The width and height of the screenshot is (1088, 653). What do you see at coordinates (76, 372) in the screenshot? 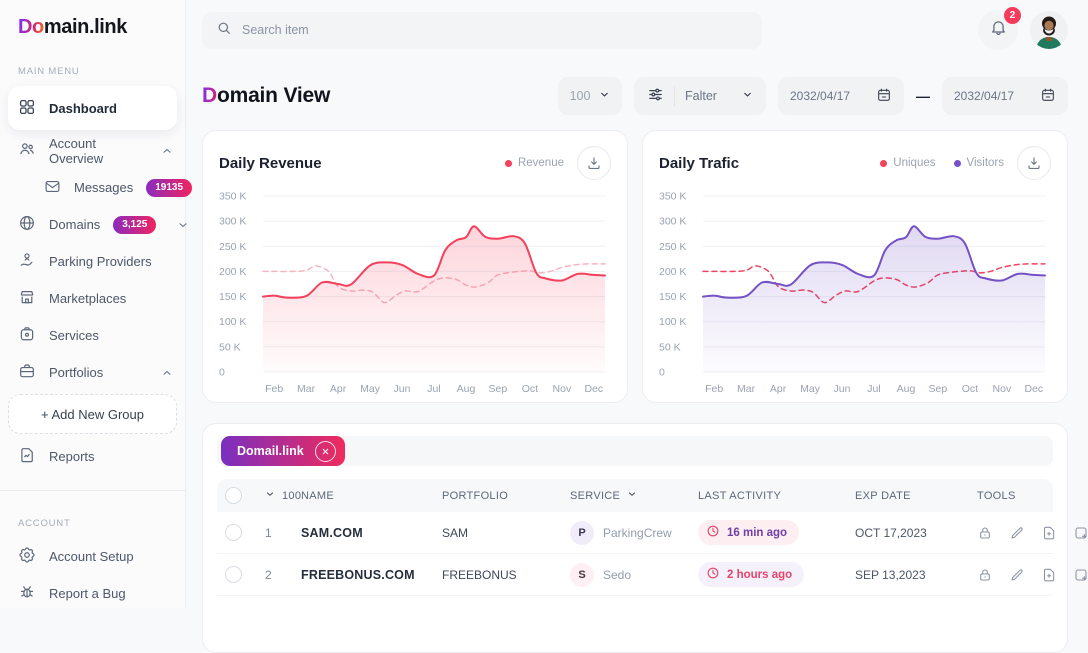
I see `sidebar-item-label: Portfolios` at bounding box center [76, 372].